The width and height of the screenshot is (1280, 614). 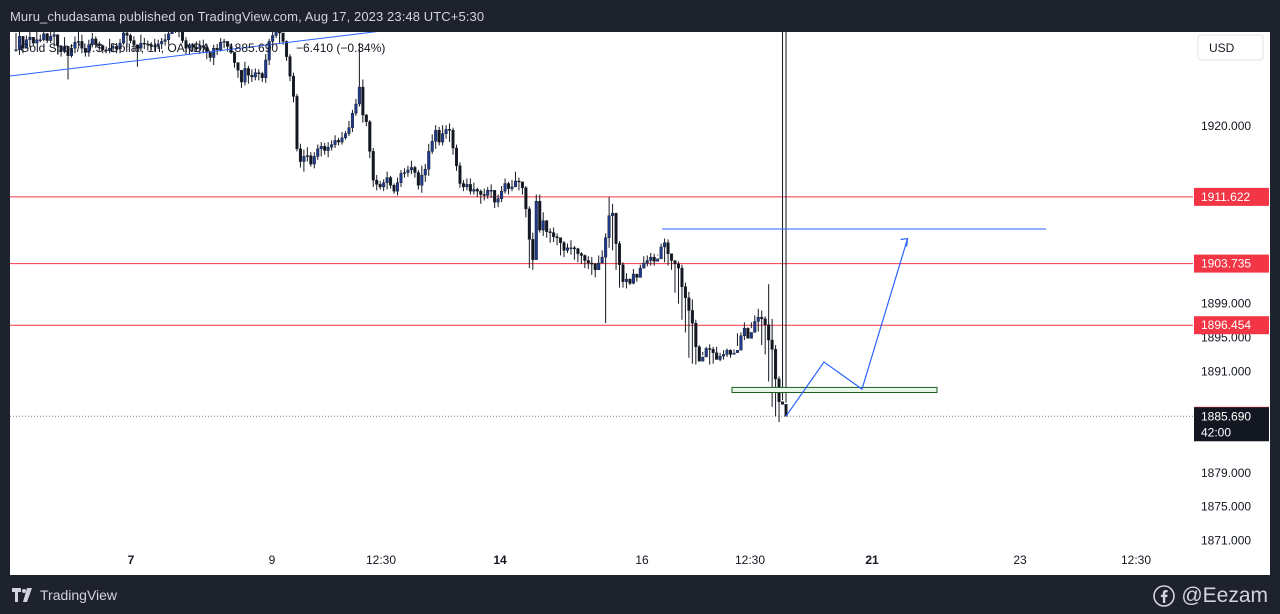 What do you see at coordinates (200, 53) in the screenshot?
I see `trend-line` at bounding box center [200, 53].